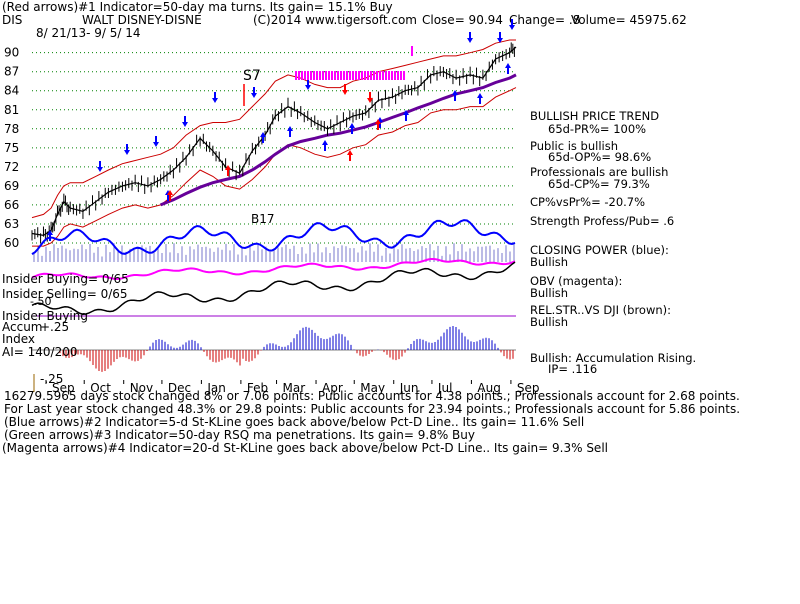 Image resolution: width=800 pixels, height=604 pixels. I want to click on index-label: Index, so click(18, 339).